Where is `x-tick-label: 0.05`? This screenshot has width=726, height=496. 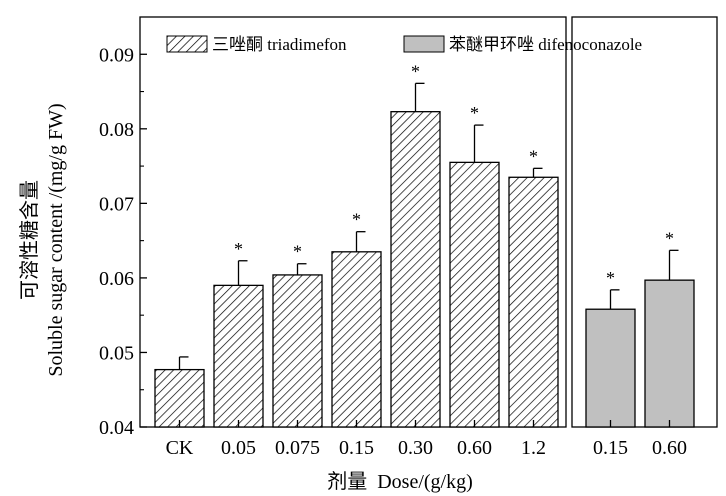
x-tick-label: 0.05 is located at coordinates (238, 448).